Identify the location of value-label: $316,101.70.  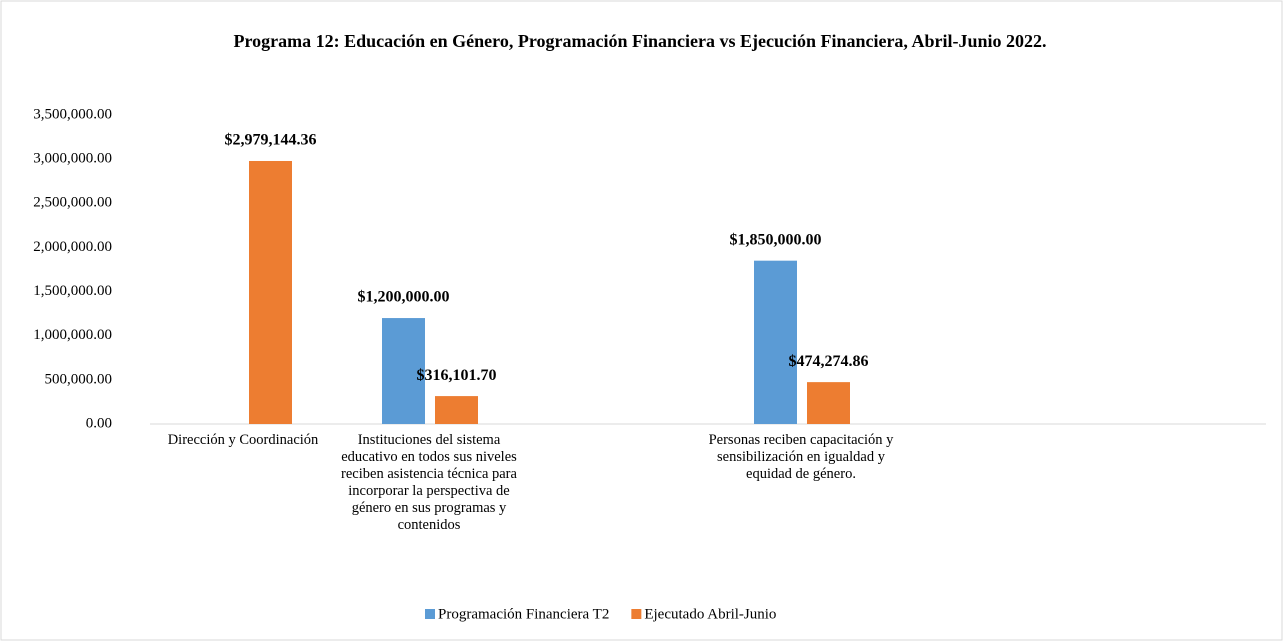
(457, 375).